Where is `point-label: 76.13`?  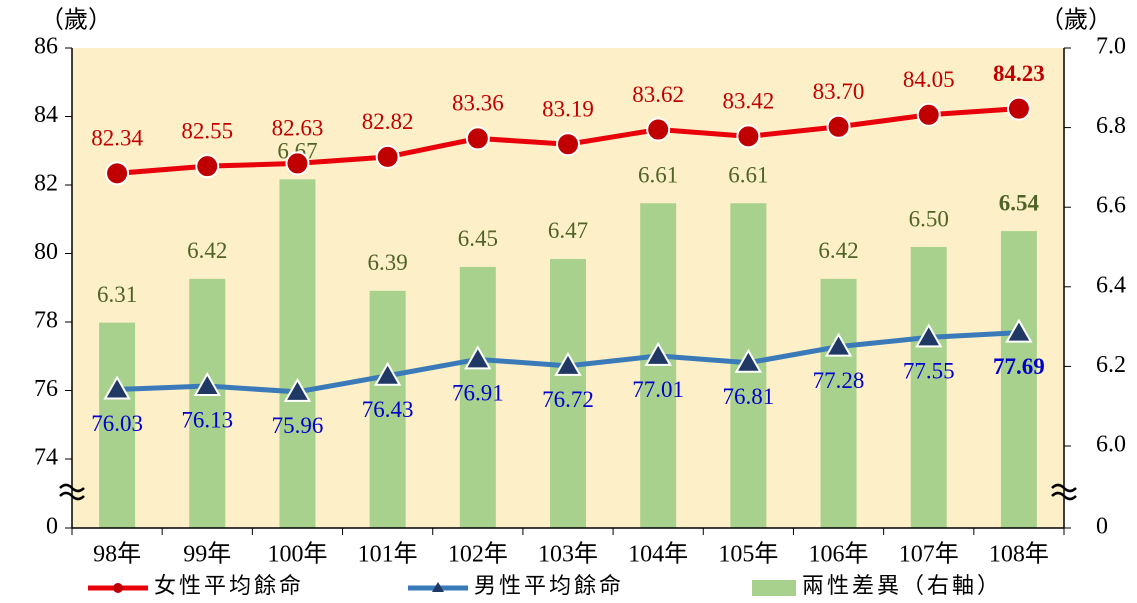
point-label: 76.13 is located at coordinates (207, 419).